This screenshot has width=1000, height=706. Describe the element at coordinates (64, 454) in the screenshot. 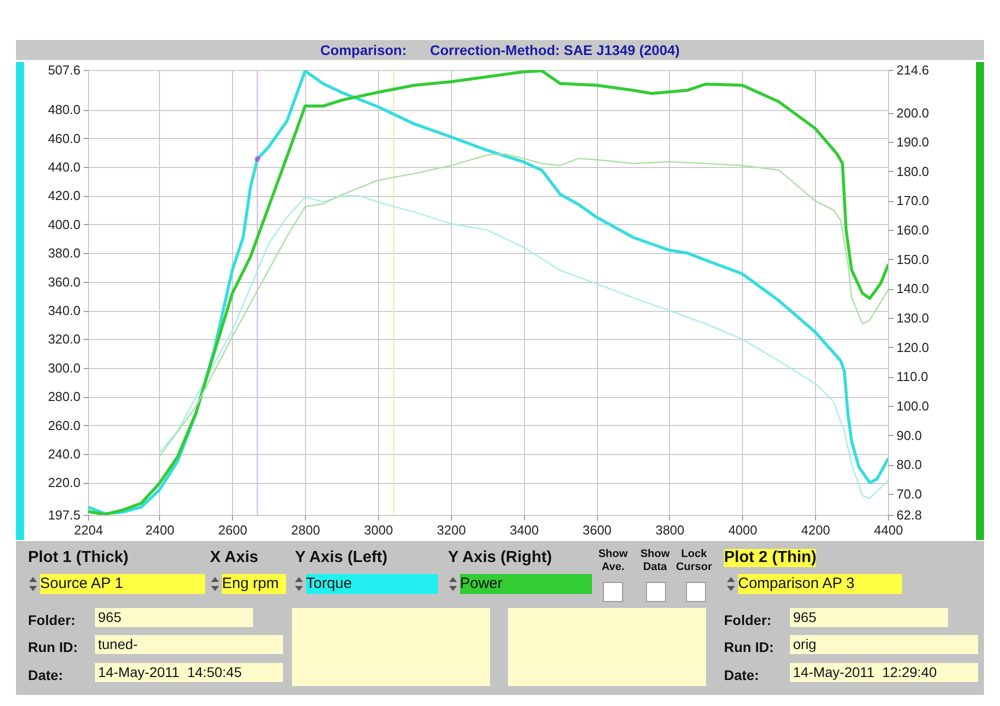

I see `y-tick-label: 240.0` at that location.